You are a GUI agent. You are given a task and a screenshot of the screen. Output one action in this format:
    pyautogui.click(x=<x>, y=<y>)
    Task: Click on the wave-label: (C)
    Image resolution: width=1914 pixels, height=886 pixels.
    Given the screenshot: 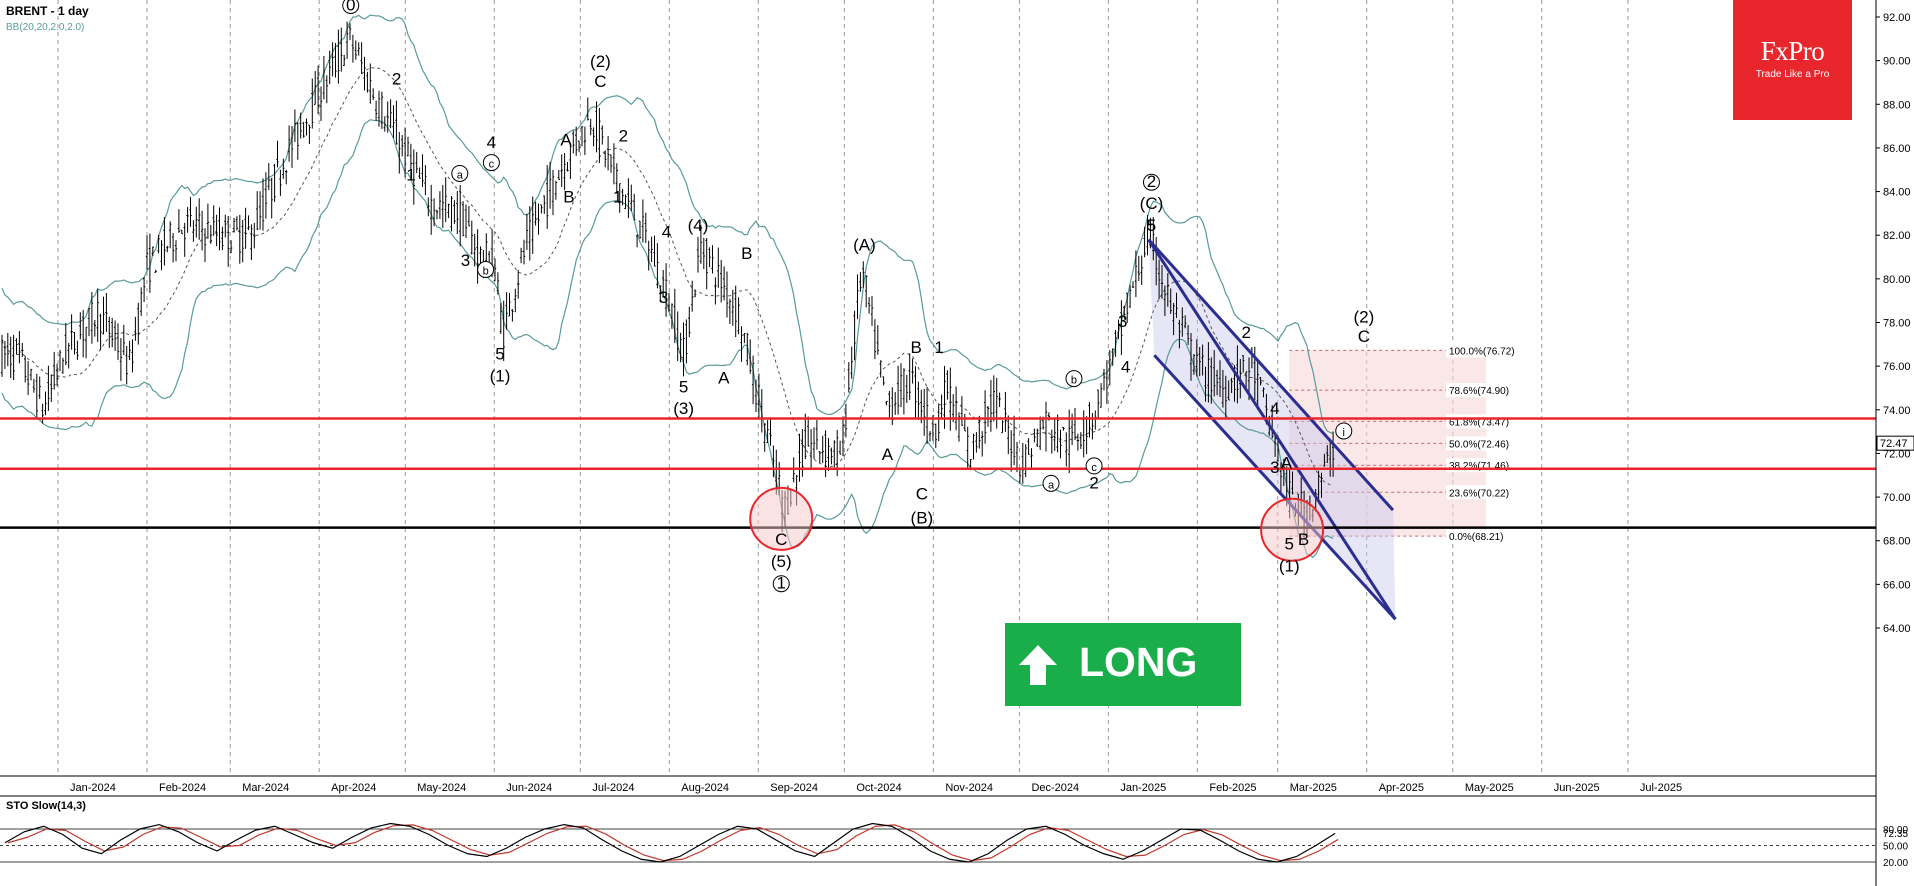 What is the action you would take?
    pyautogui.click(x=1152, y=203)
    